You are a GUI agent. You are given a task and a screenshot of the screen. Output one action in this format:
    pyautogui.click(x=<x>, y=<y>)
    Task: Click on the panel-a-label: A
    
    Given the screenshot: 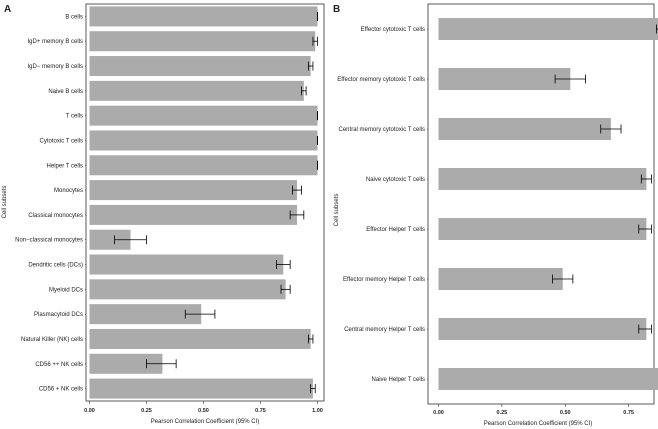 What is the action you would take?
    pyautogui.click(x=7, y=9)
    